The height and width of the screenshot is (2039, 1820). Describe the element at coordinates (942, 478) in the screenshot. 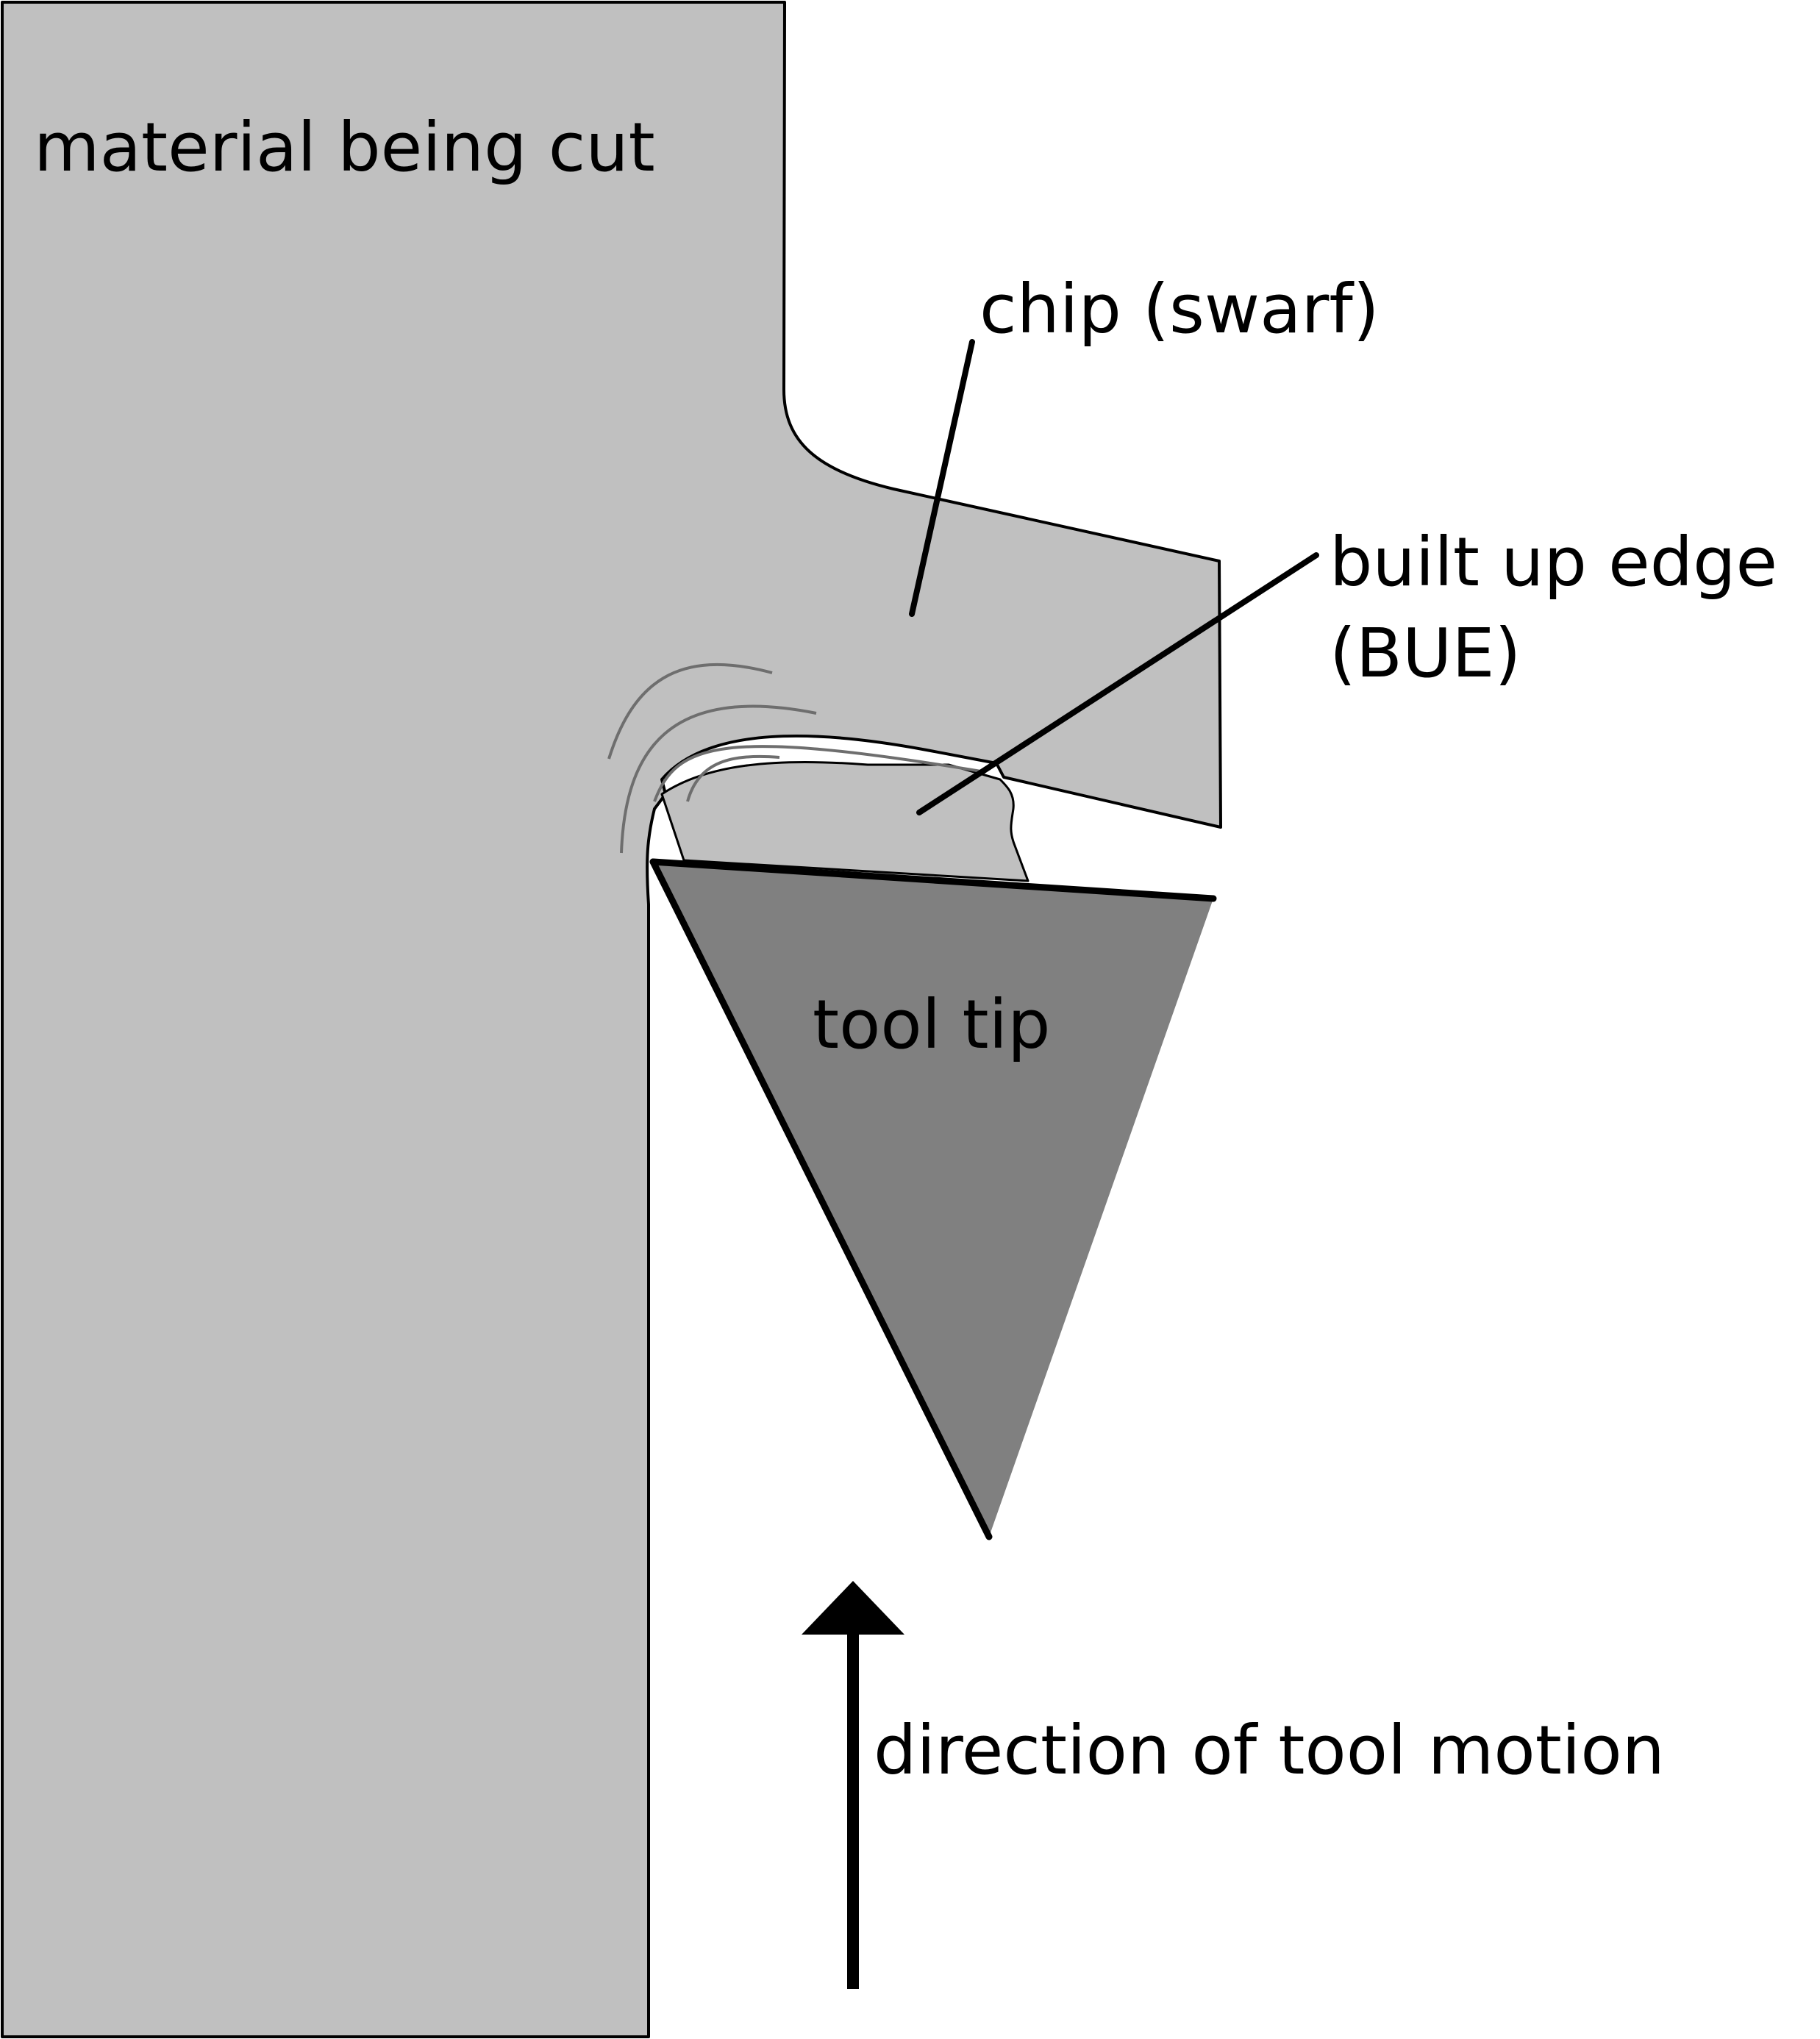

I see `chip-leader-line` at that location.